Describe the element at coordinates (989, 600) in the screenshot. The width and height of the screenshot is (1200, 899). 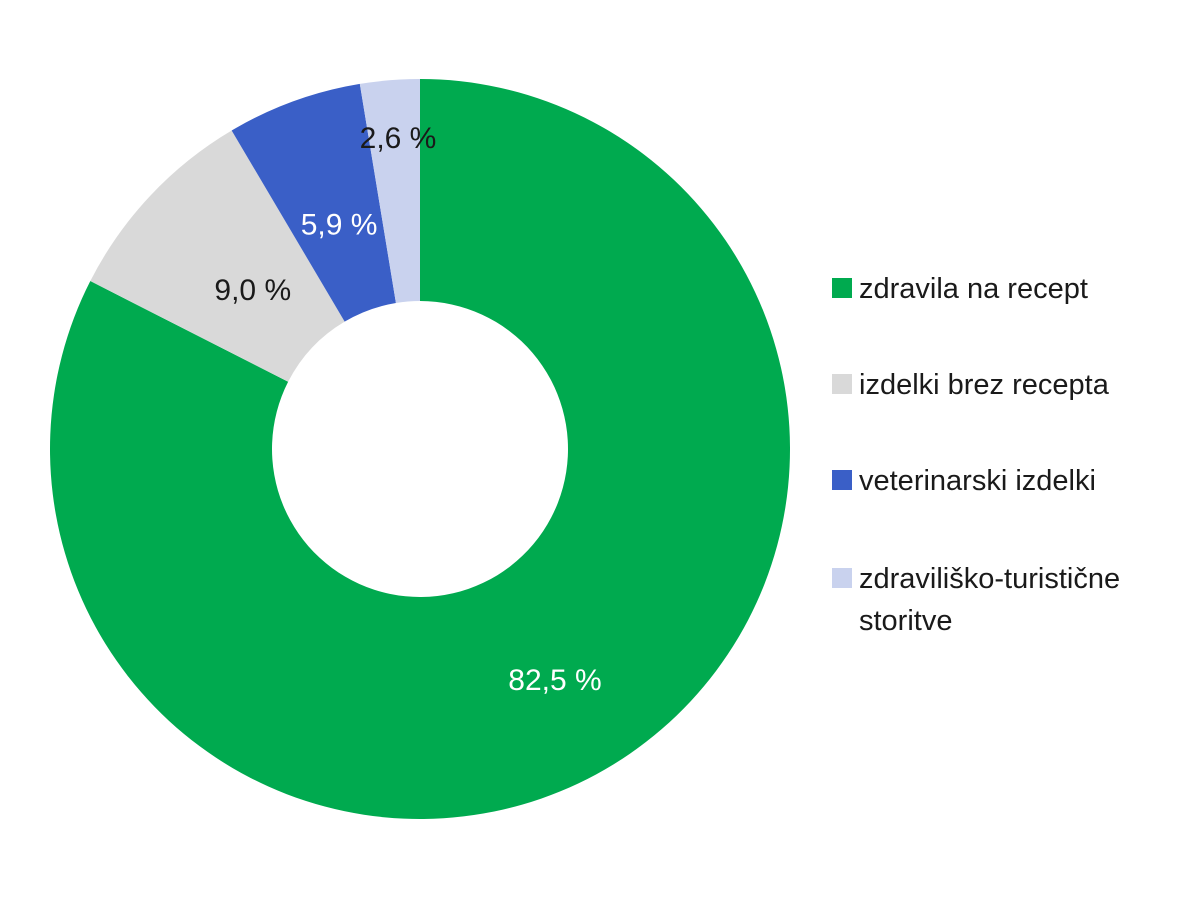
I see `legend-label-zdravilisko-turisticne-storitve: zdraviliško-turistične storitve` at that location.